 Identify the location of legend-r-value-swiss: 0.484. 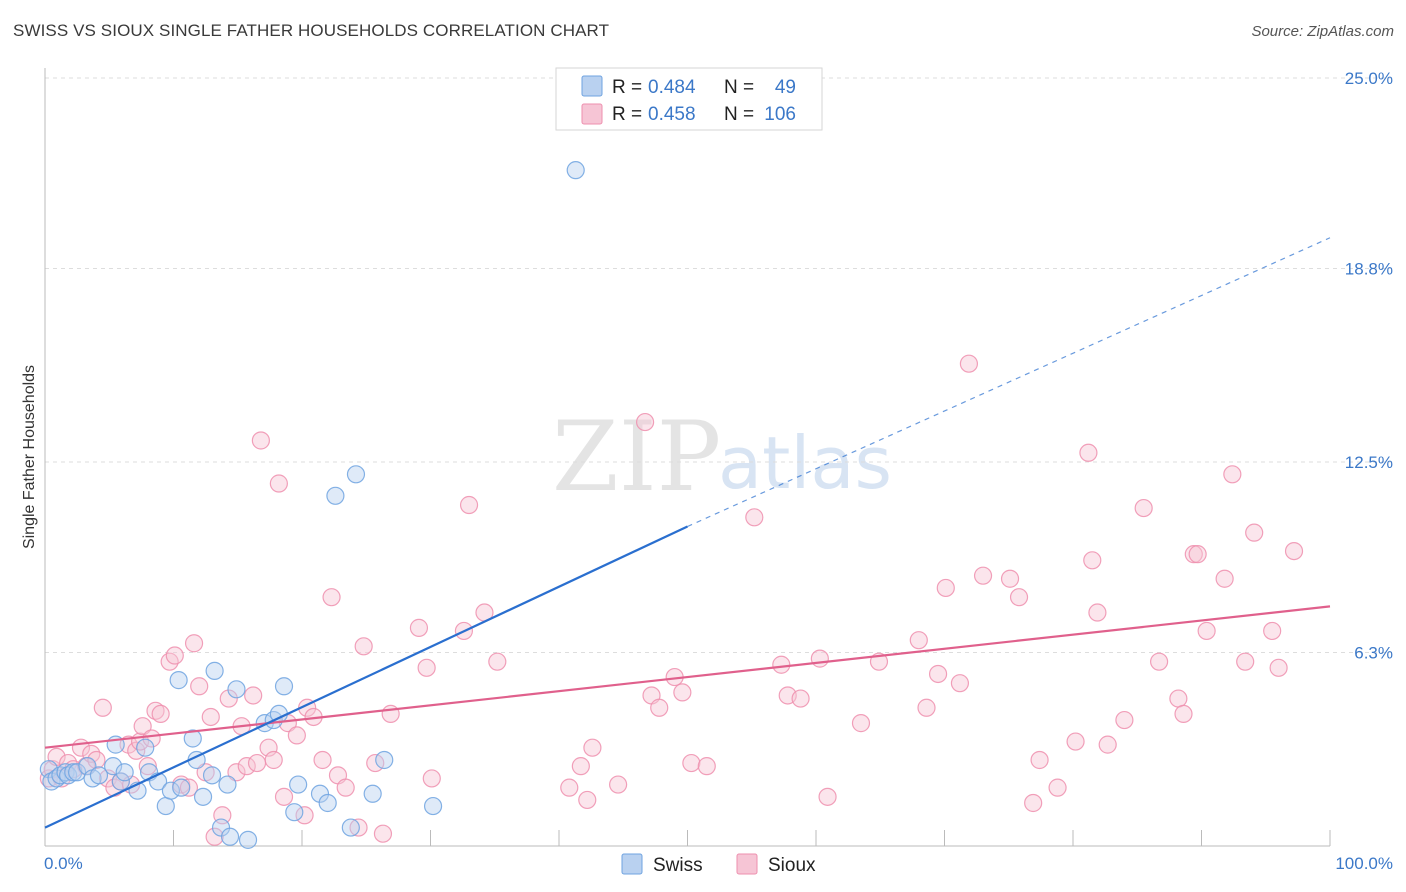
(672, 87).